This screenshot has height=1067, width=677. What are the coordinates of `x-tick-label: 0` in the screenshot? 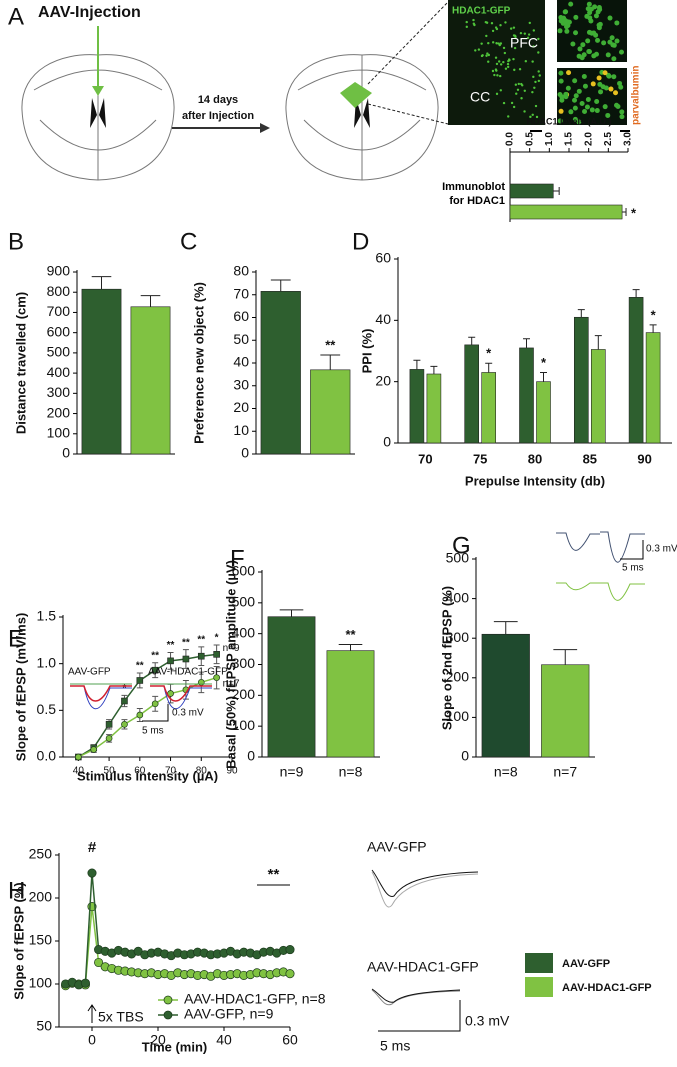 It's located at (92, 1040).